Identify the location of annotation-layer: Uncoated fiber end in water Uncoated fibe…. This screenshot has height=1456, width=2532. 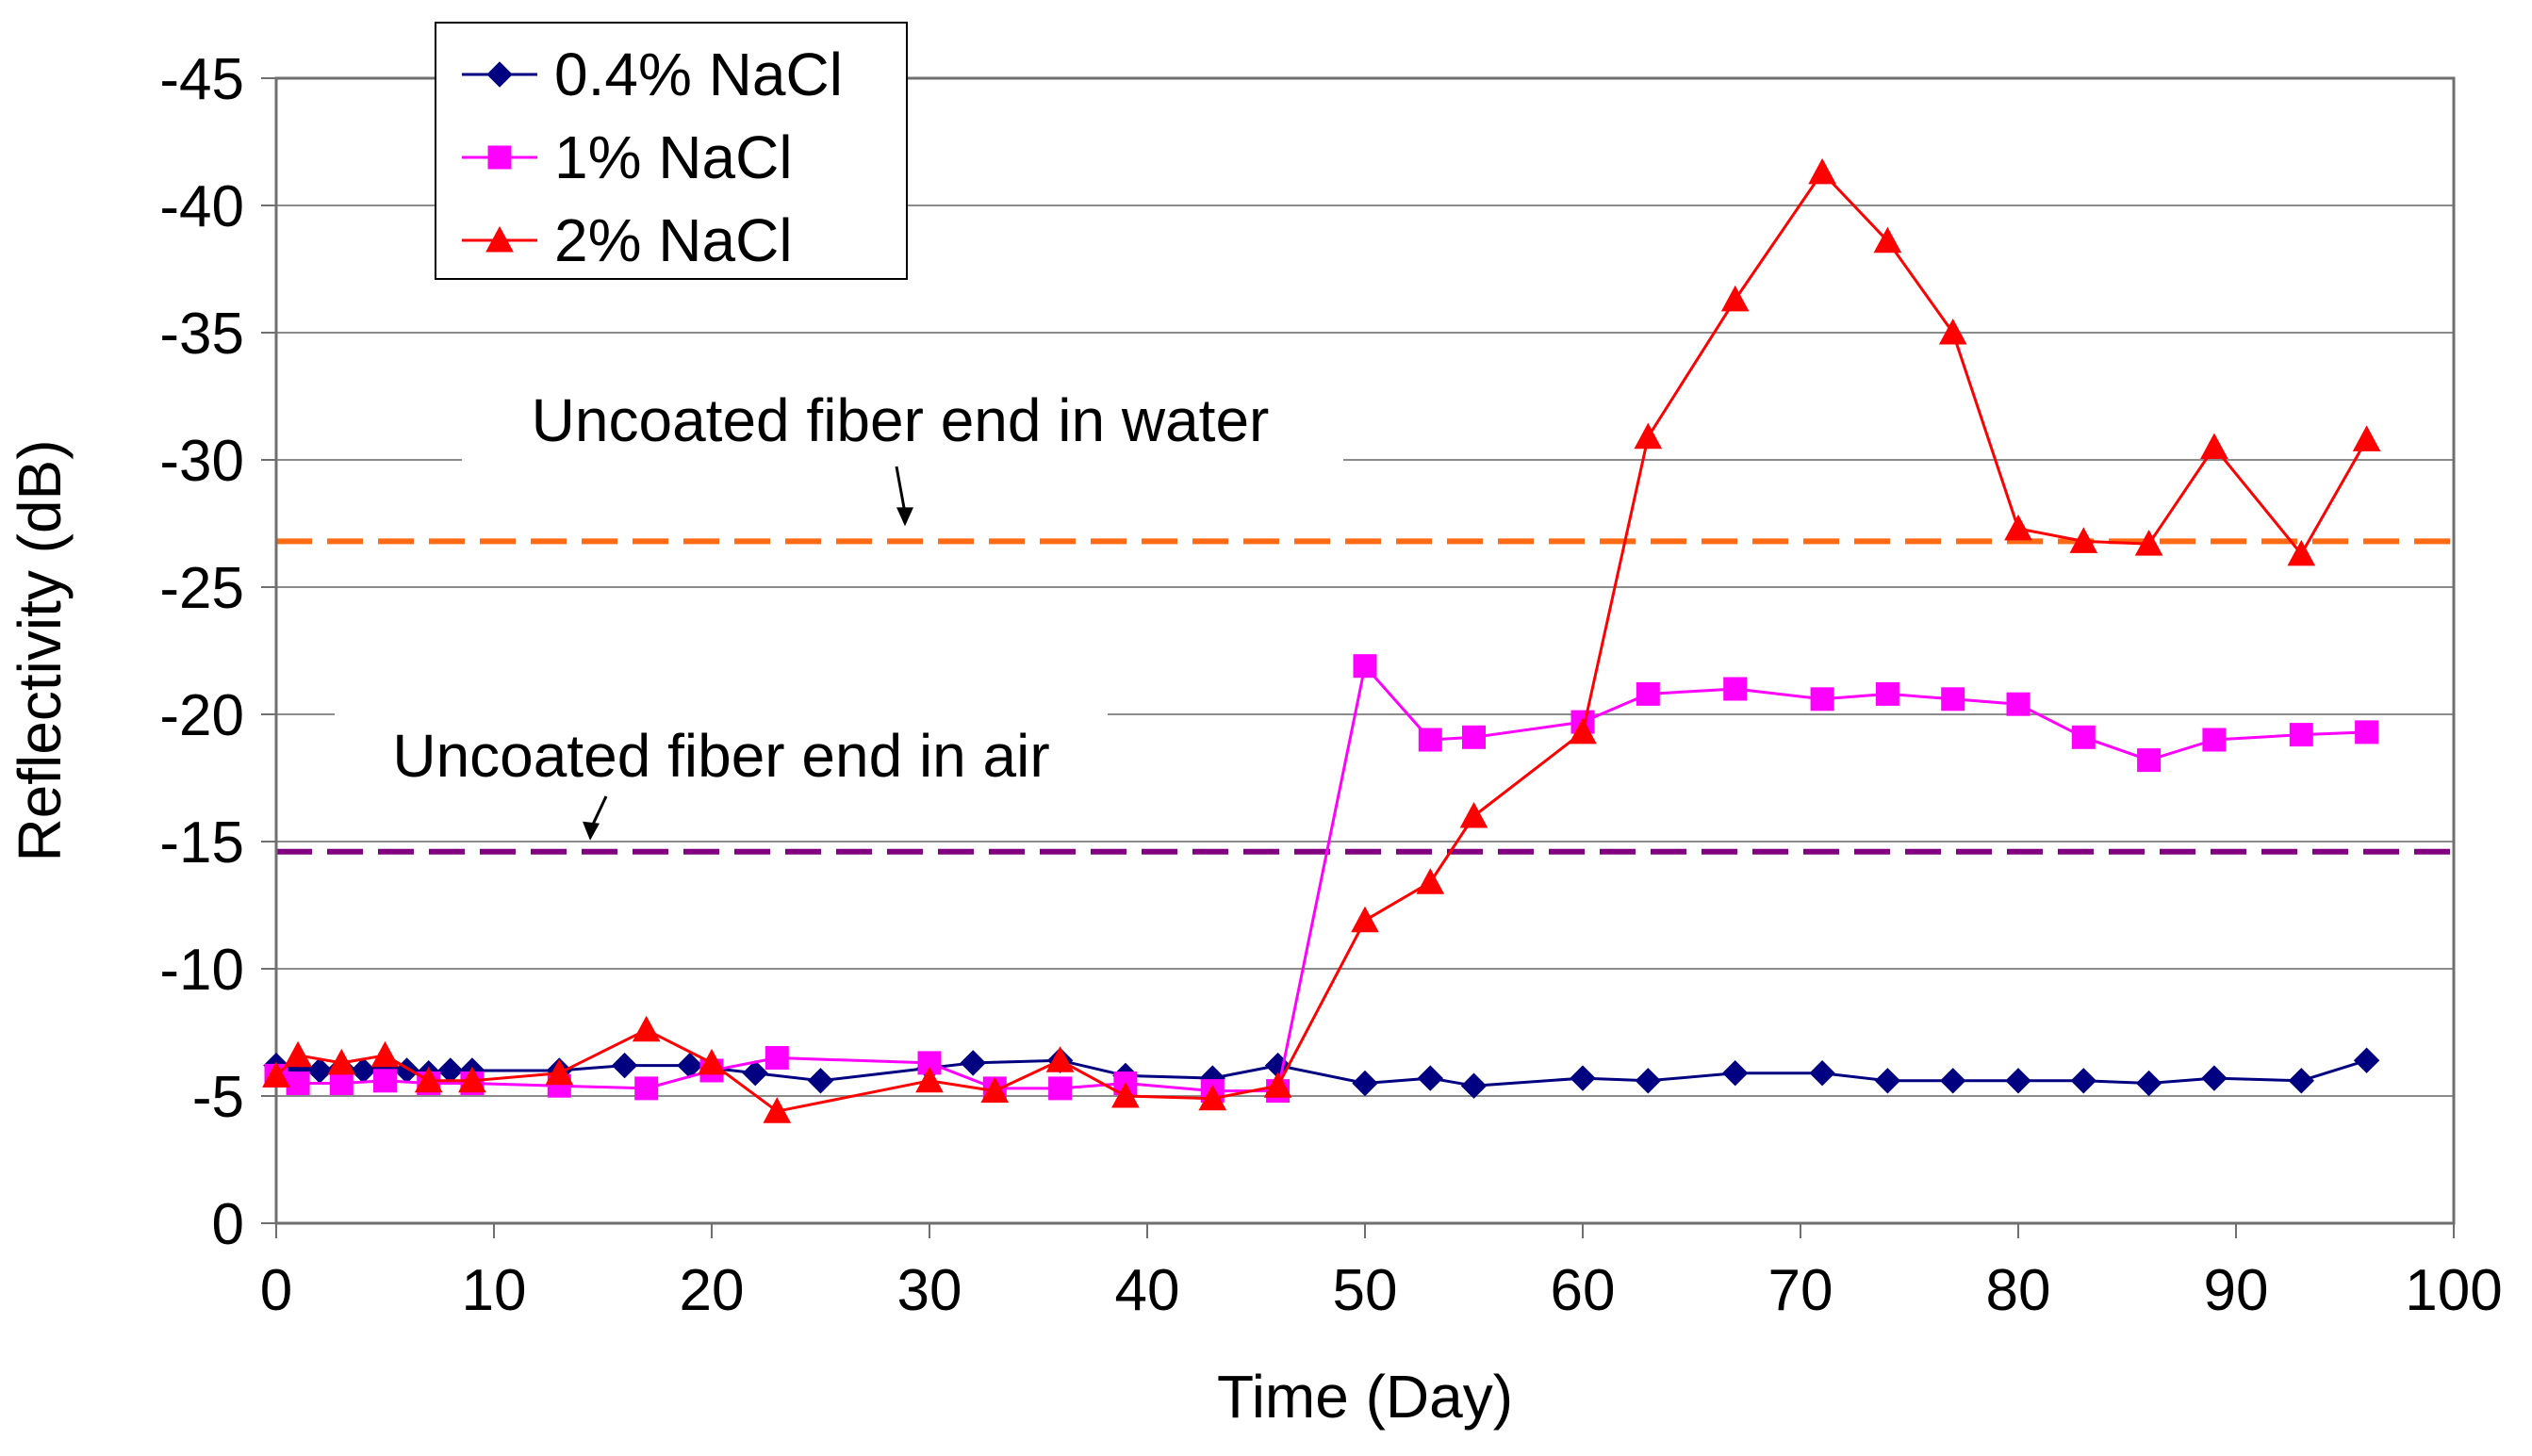
(839, 608).